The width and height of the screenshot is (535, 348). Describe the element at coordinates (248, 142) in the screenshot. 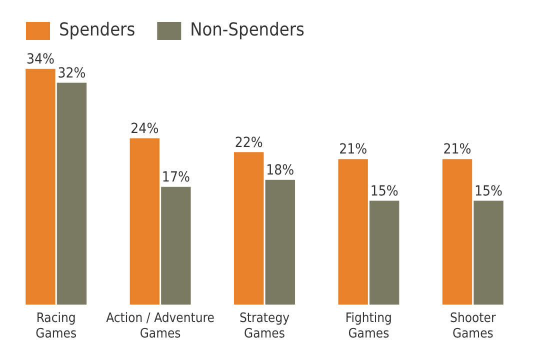

I see `data-label: 22%` at that location.